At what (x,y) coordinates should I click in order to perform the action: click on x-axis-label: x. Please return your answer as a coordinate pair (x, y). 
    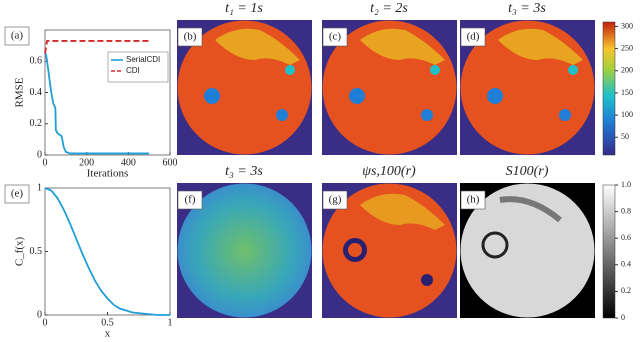
    Looking at the image, I should click on (108, 334).